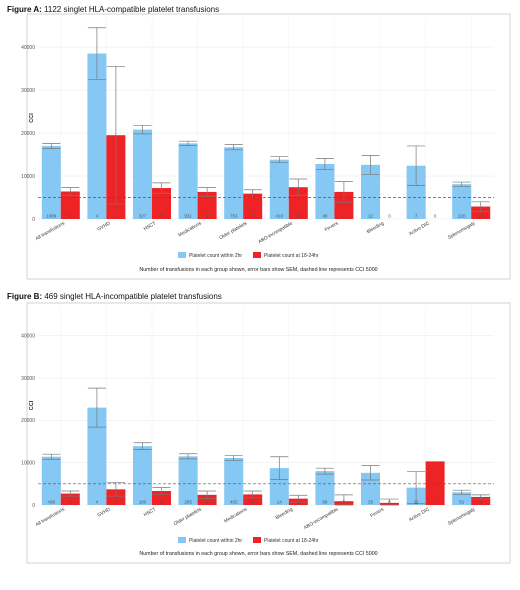 Image resolution: width=520 pixels, height=590 pixels. I want to click on figure-a-count-label: 410, so click(280, 216).